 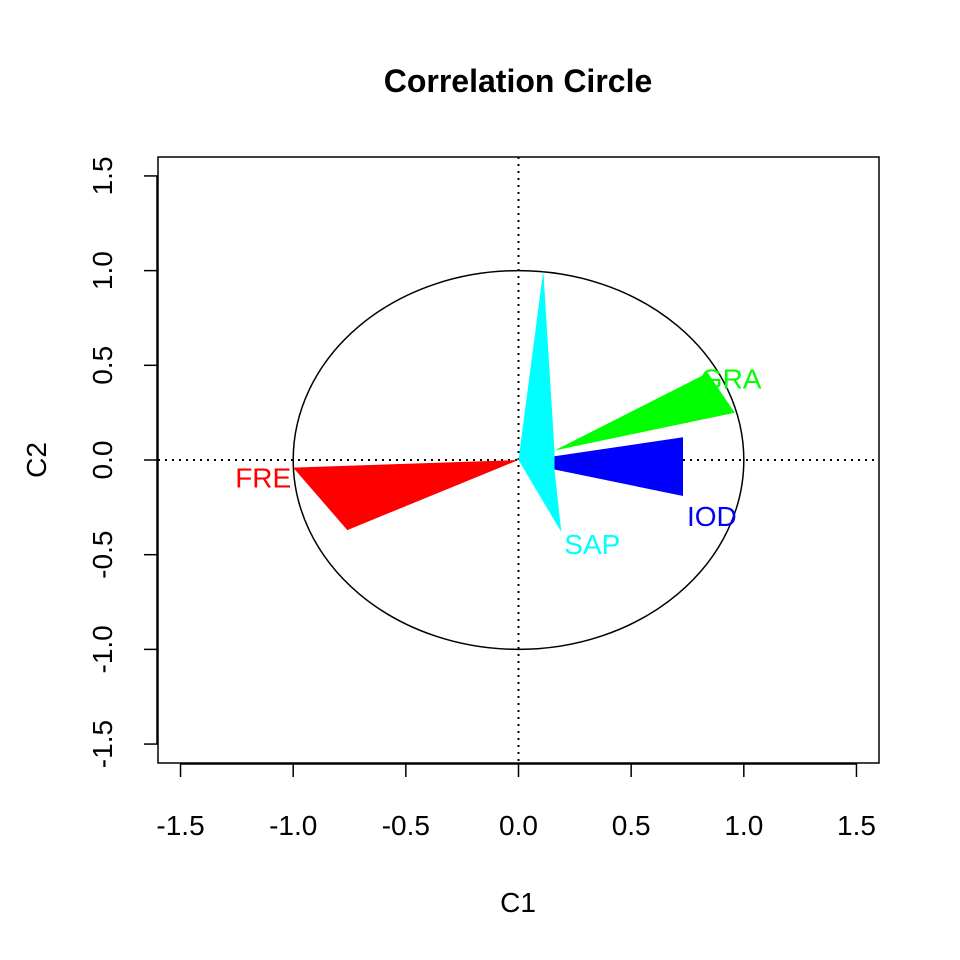 What do you see at coordinates (731, 379) in the screenshot?
I see `variable-label-gra: GRA` at bounding box center [731, 379].